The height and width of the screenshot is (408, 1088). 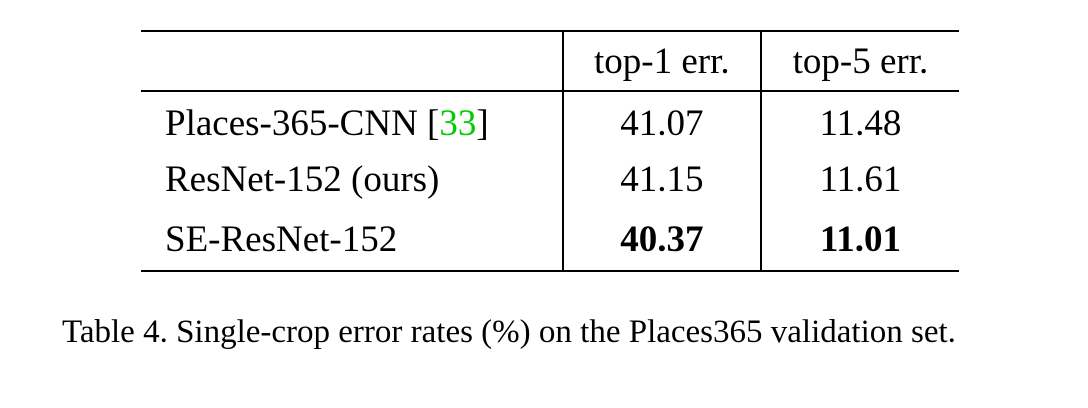 What do you see at coordinates (859, 61) in the screenshot?
I see `header-top5-error: top-5 err.` at bounding box center [859, 61].